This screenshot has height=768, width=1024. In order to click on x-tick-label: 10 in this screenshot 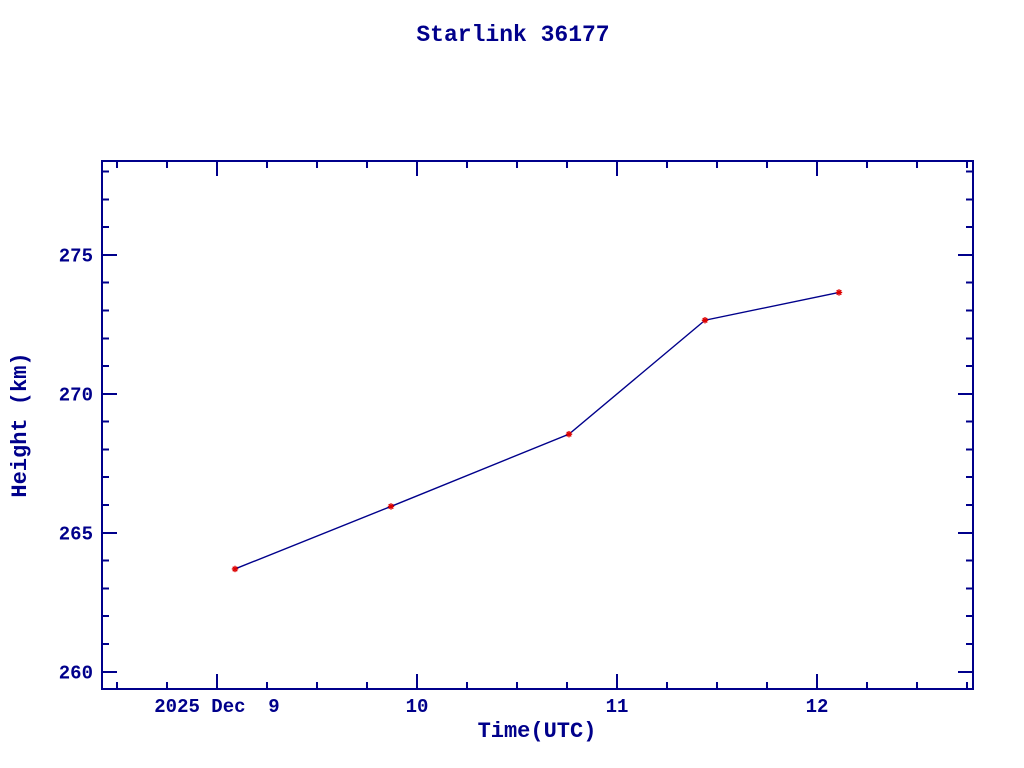, I will do `click(417, 707)`.